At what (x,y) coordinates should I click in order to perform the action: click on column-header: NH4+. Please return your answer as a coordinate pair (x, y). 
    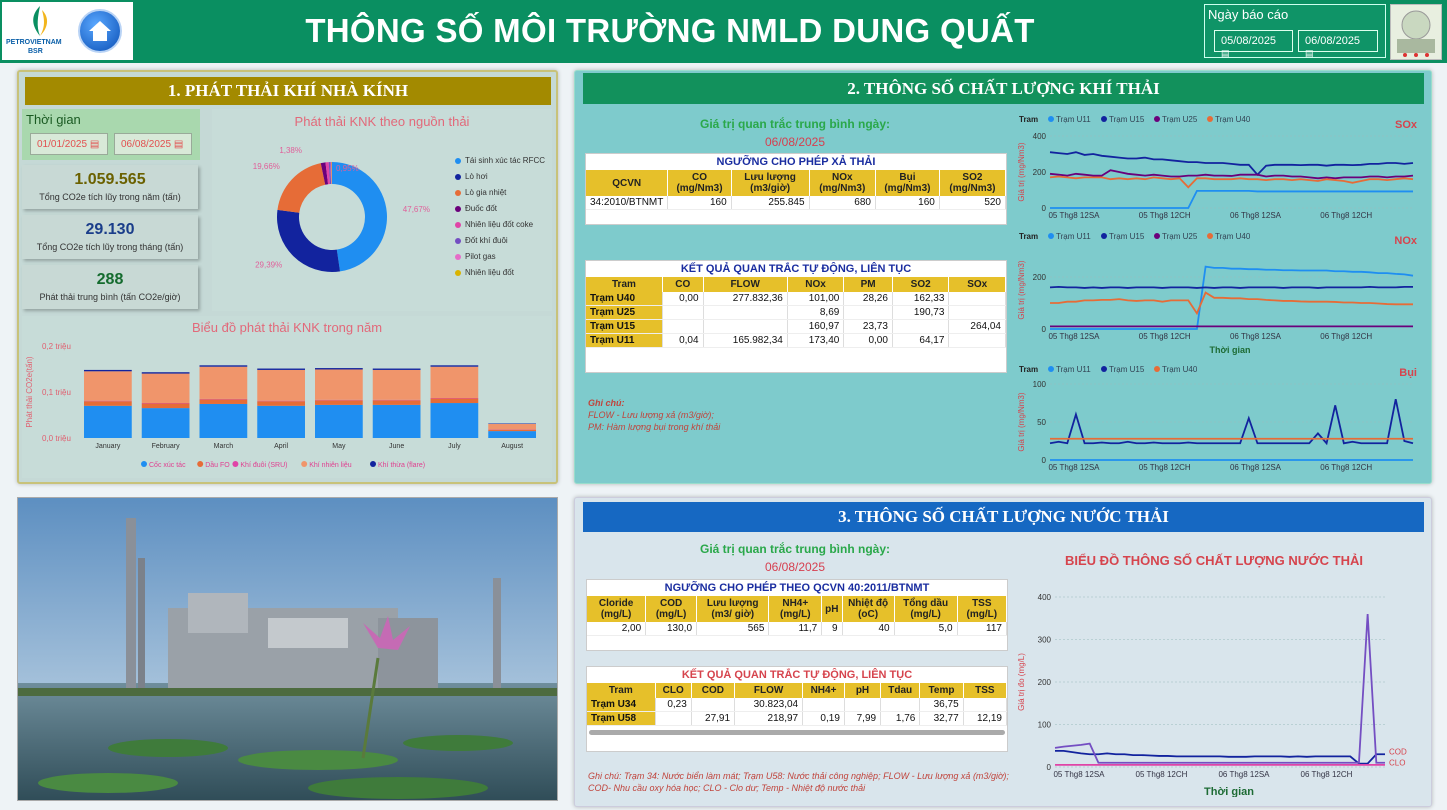
    Looking at the image, I should click on (823, 690).